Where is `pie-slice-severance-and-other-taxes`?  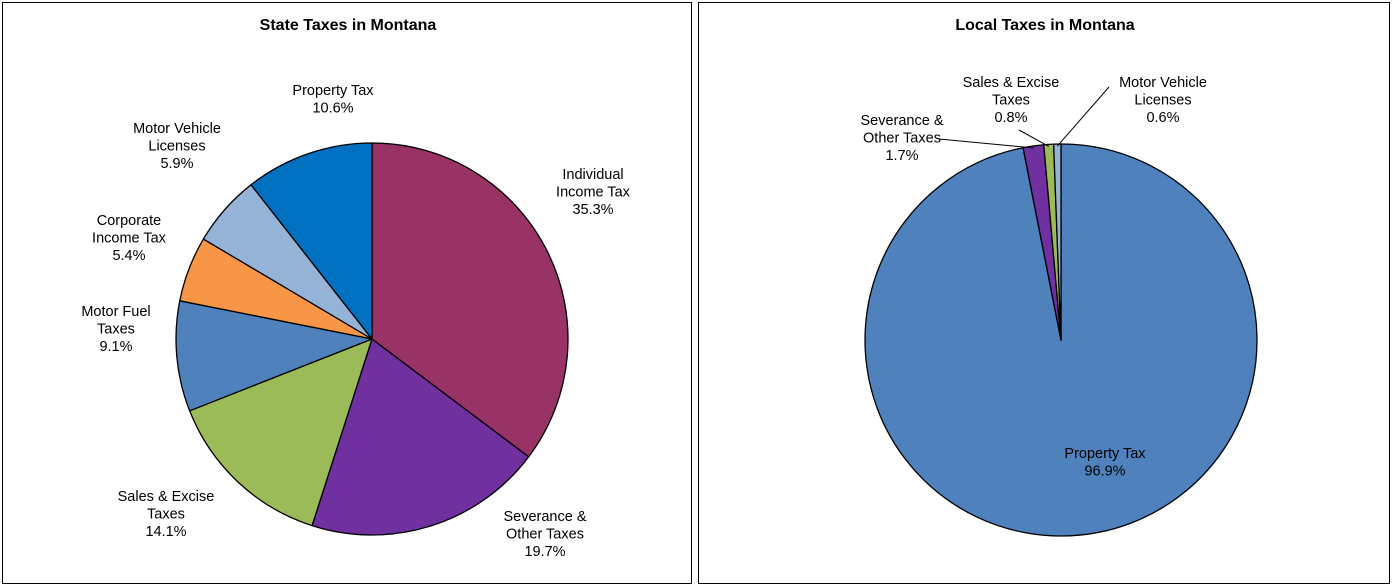 pie-slice-severance-and-other-taxes is located at coordinates (420, 437).